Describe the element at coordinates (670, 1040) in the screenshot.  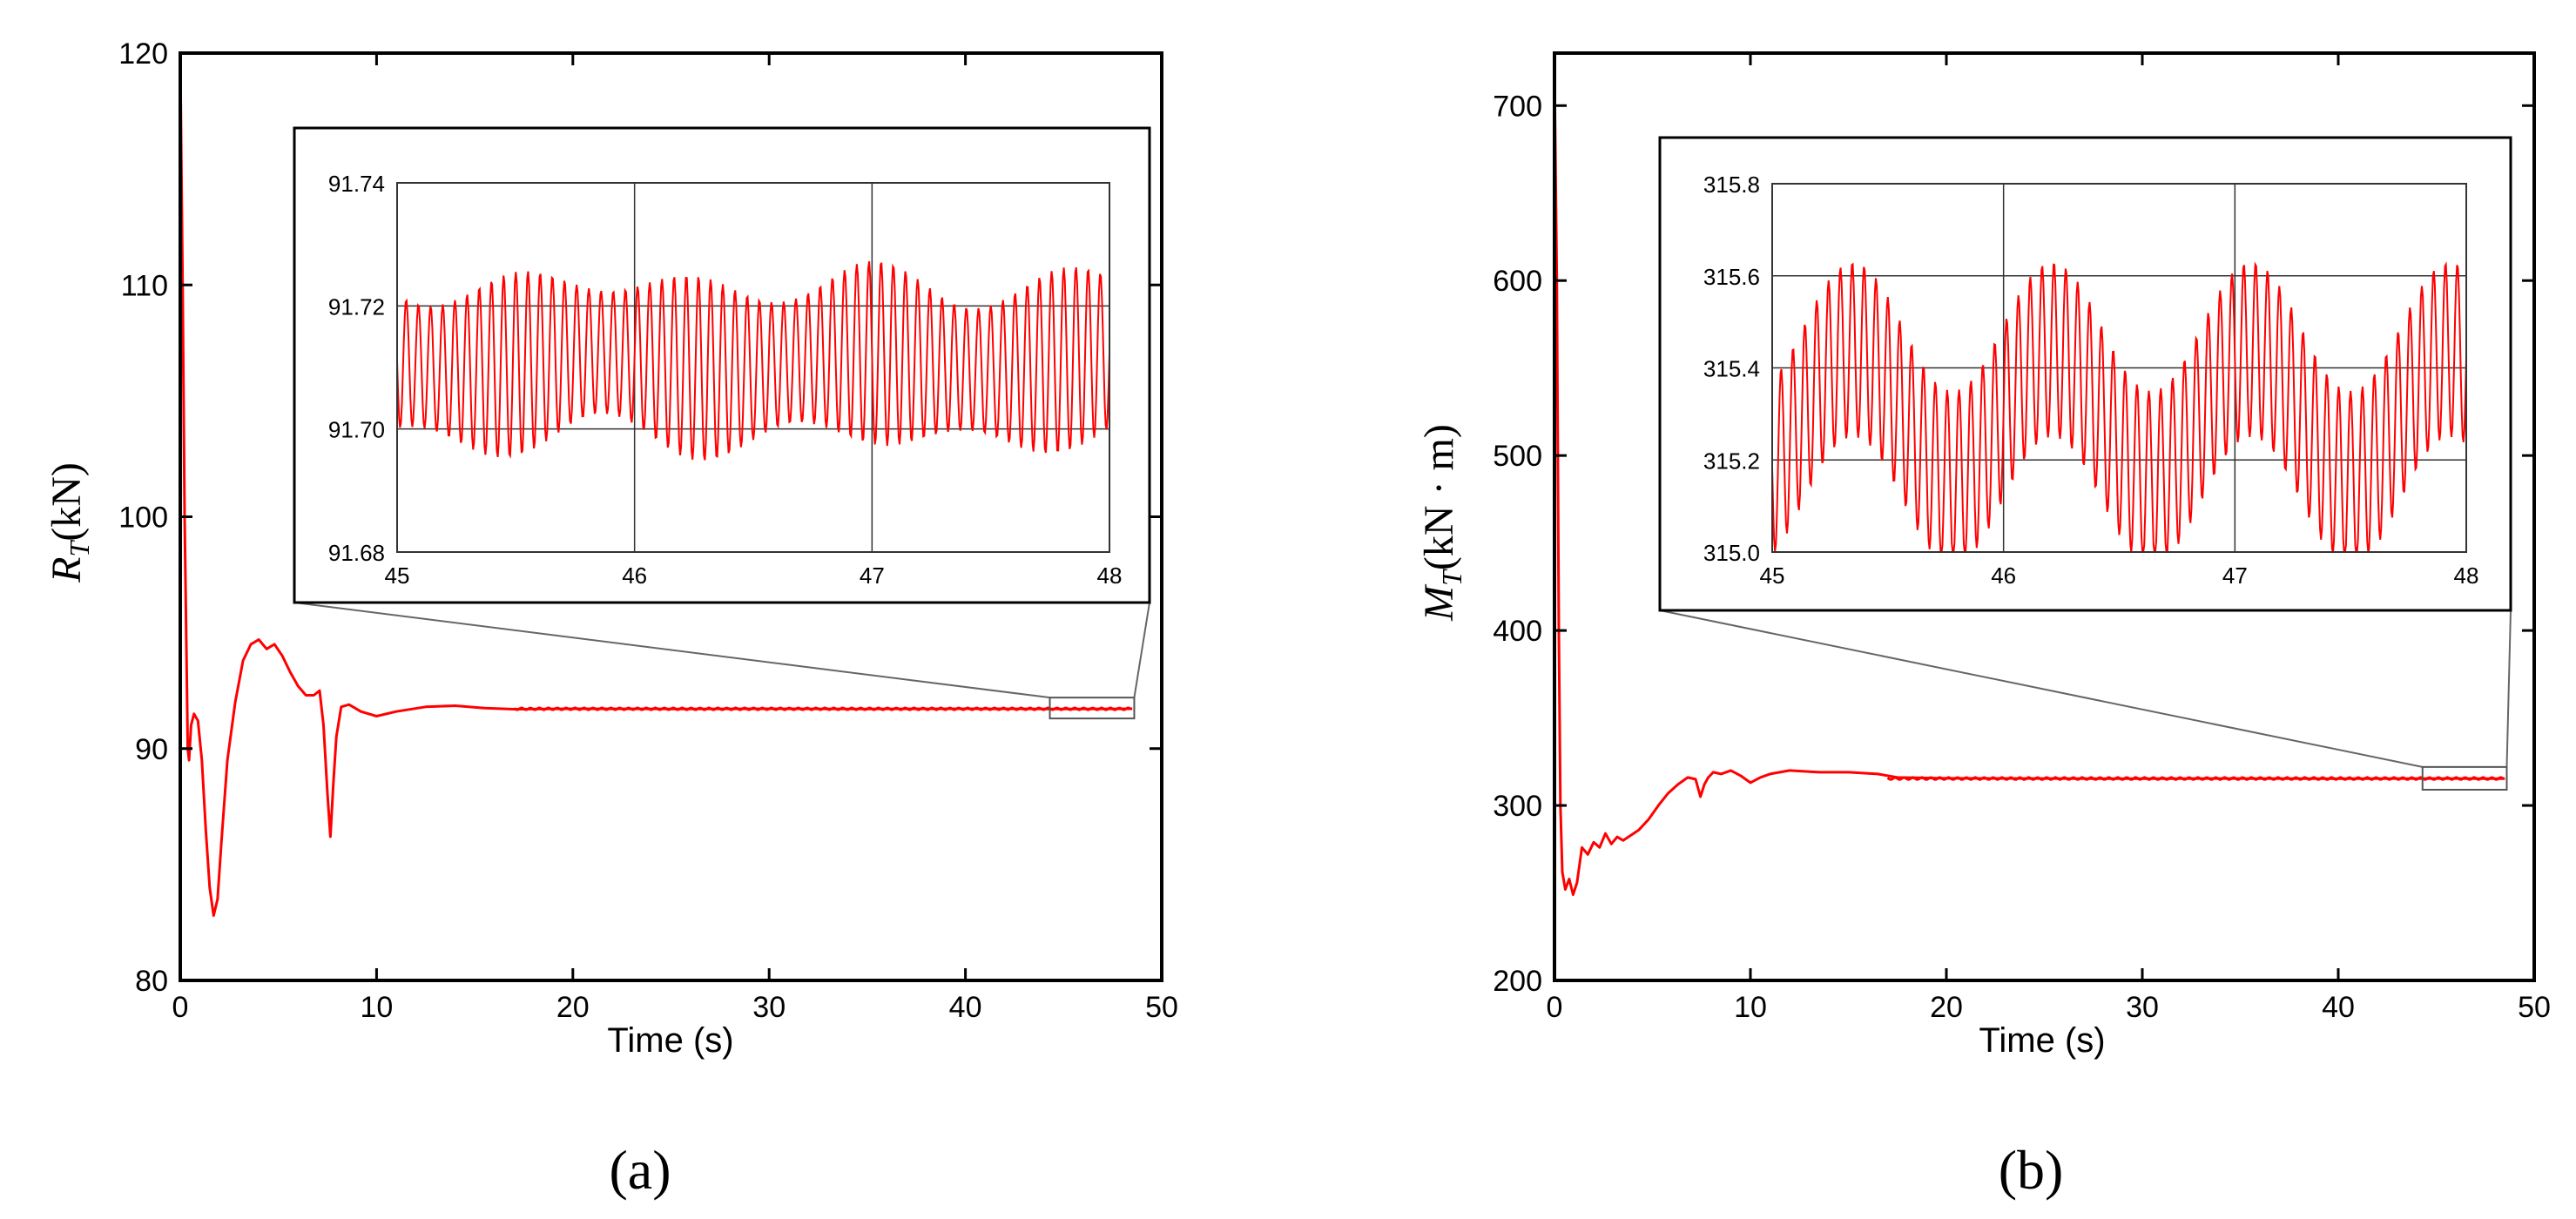
I see `chart-a-xlabel: Time (s)` at that location.